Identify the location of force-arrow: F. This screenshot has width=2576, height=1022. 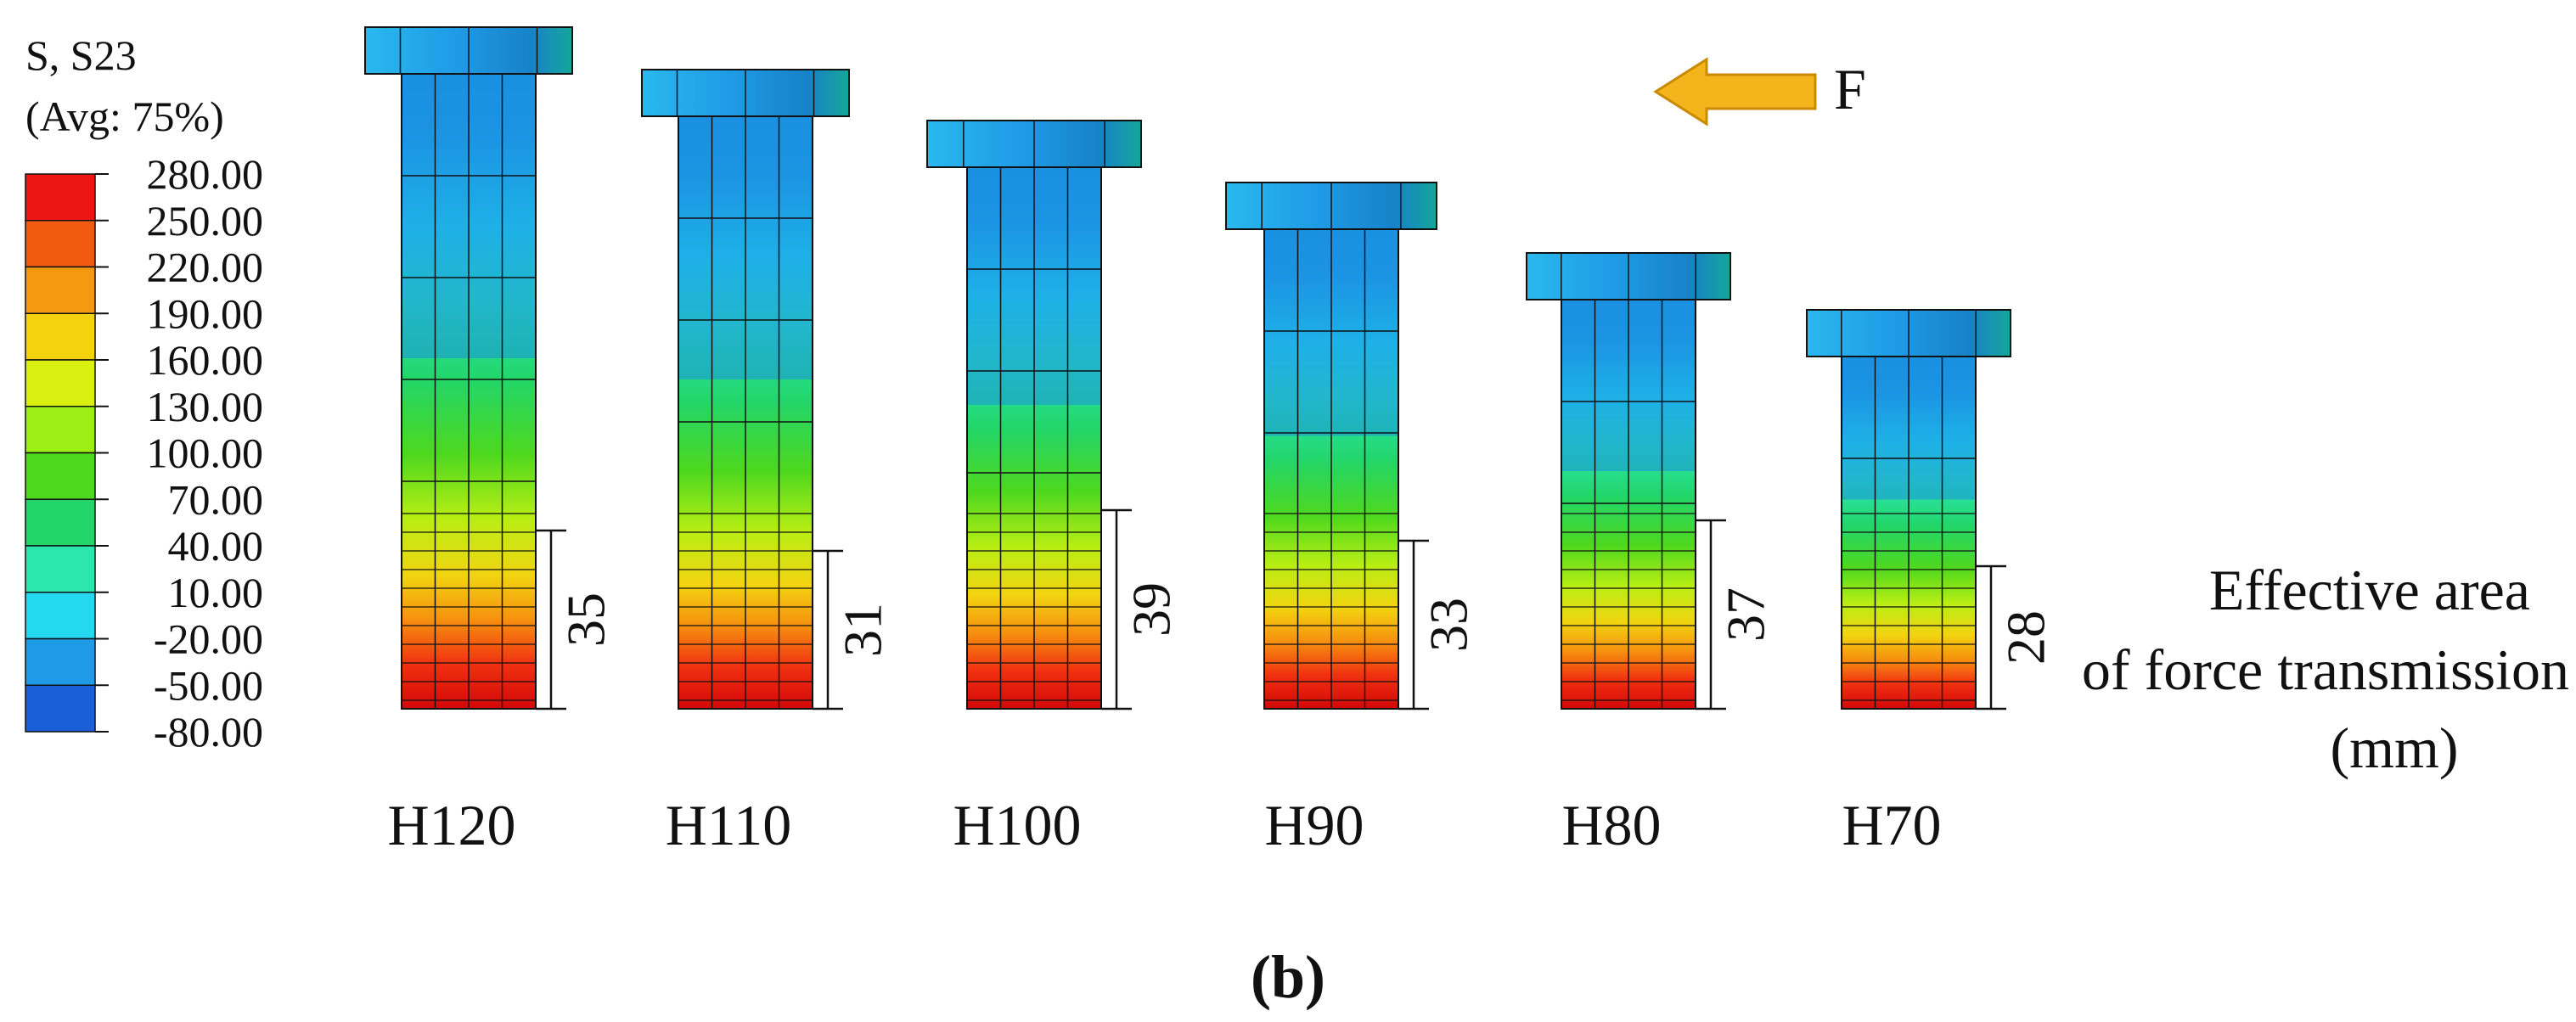
(1759, 91).